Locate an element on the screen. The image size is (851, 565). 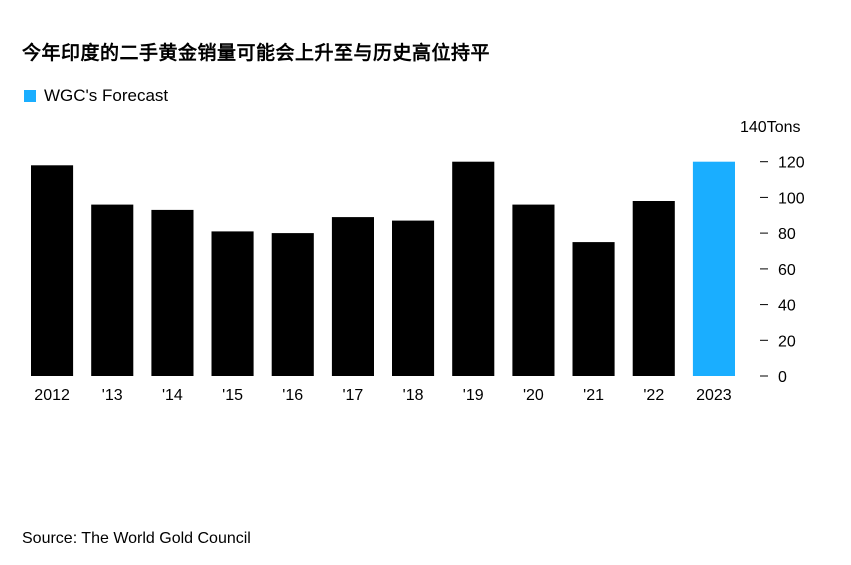
x-tick-label: '17 is located at coordinates (352, 395).